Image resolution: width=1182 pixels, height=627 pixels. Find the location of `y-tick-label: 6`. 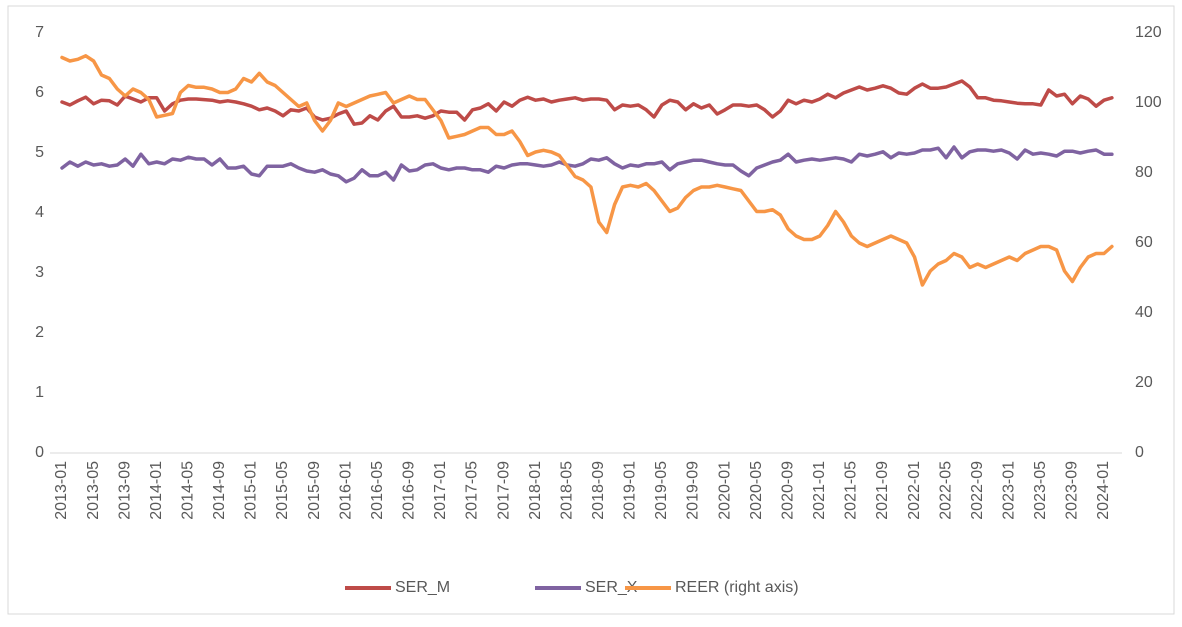

y-tick-label: 6 is located at coordinates (39, 92).